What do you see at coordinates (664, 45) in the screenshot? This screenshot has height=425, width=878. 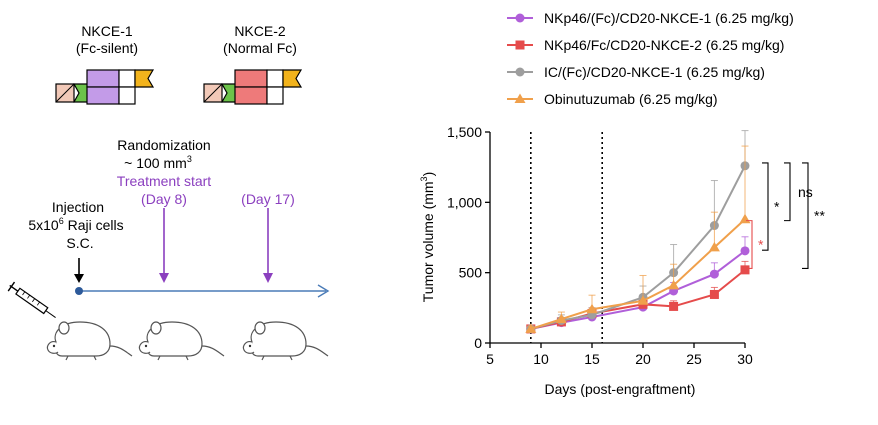 I see `legend-label: NKp46/Fc/CD20-NKCE-2 (6.25 mg/kg)` at bounding box center [664, 45].